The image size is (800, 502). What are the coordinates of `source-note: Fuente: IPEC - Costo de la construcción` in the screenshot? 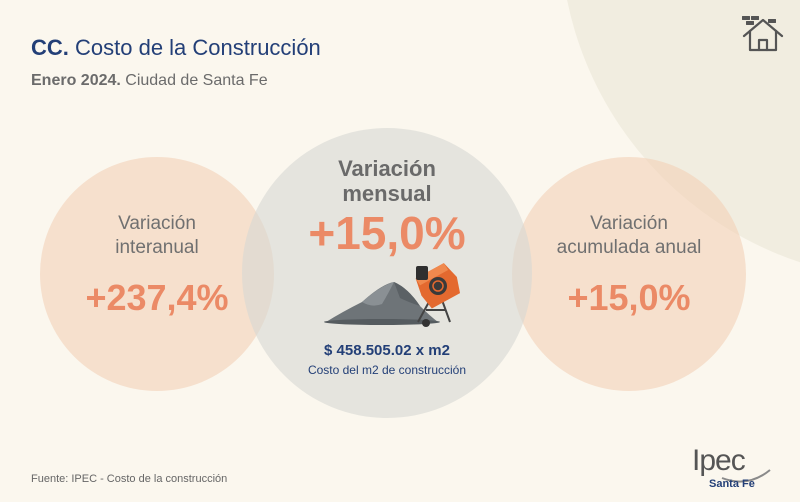 It's located at (129, 479).